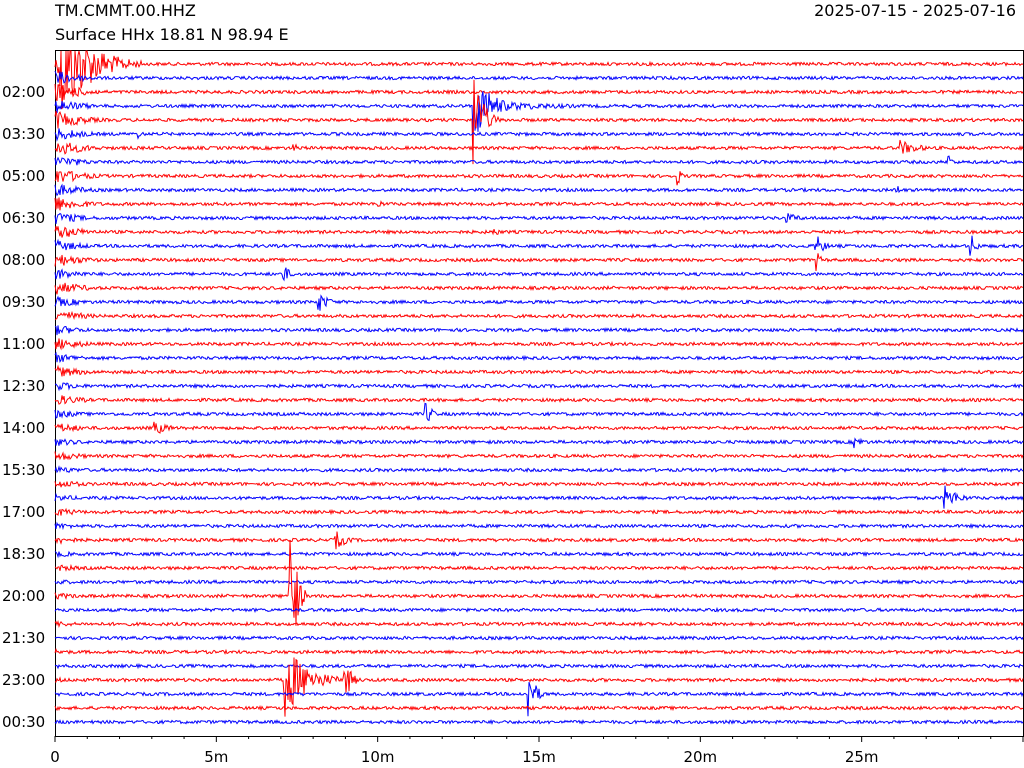 This screenshot has height=768, width=1024. I want to click on x-tick-label: 10m, so click(378, 757).